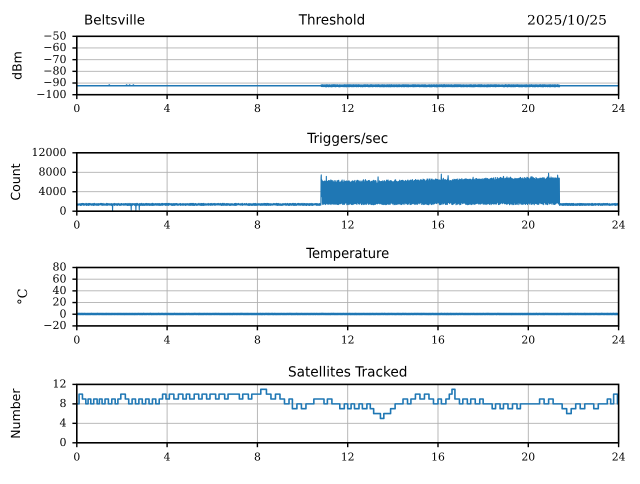  Describe the element at coordinates (49, 152) in the screenshot. I see `y-tick-label: 12000` at that location.